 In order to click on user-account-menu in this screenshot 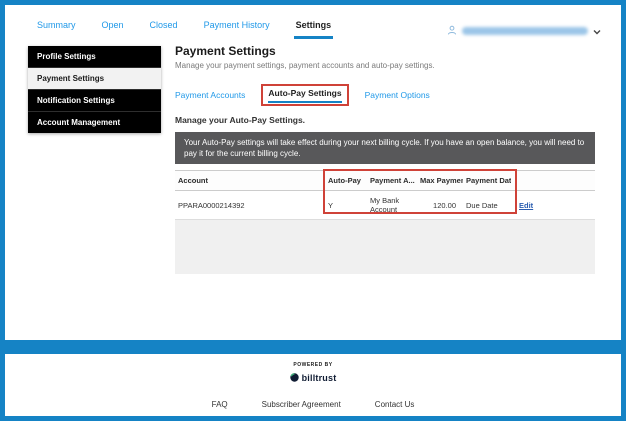, I will do `click(524, 31)`.